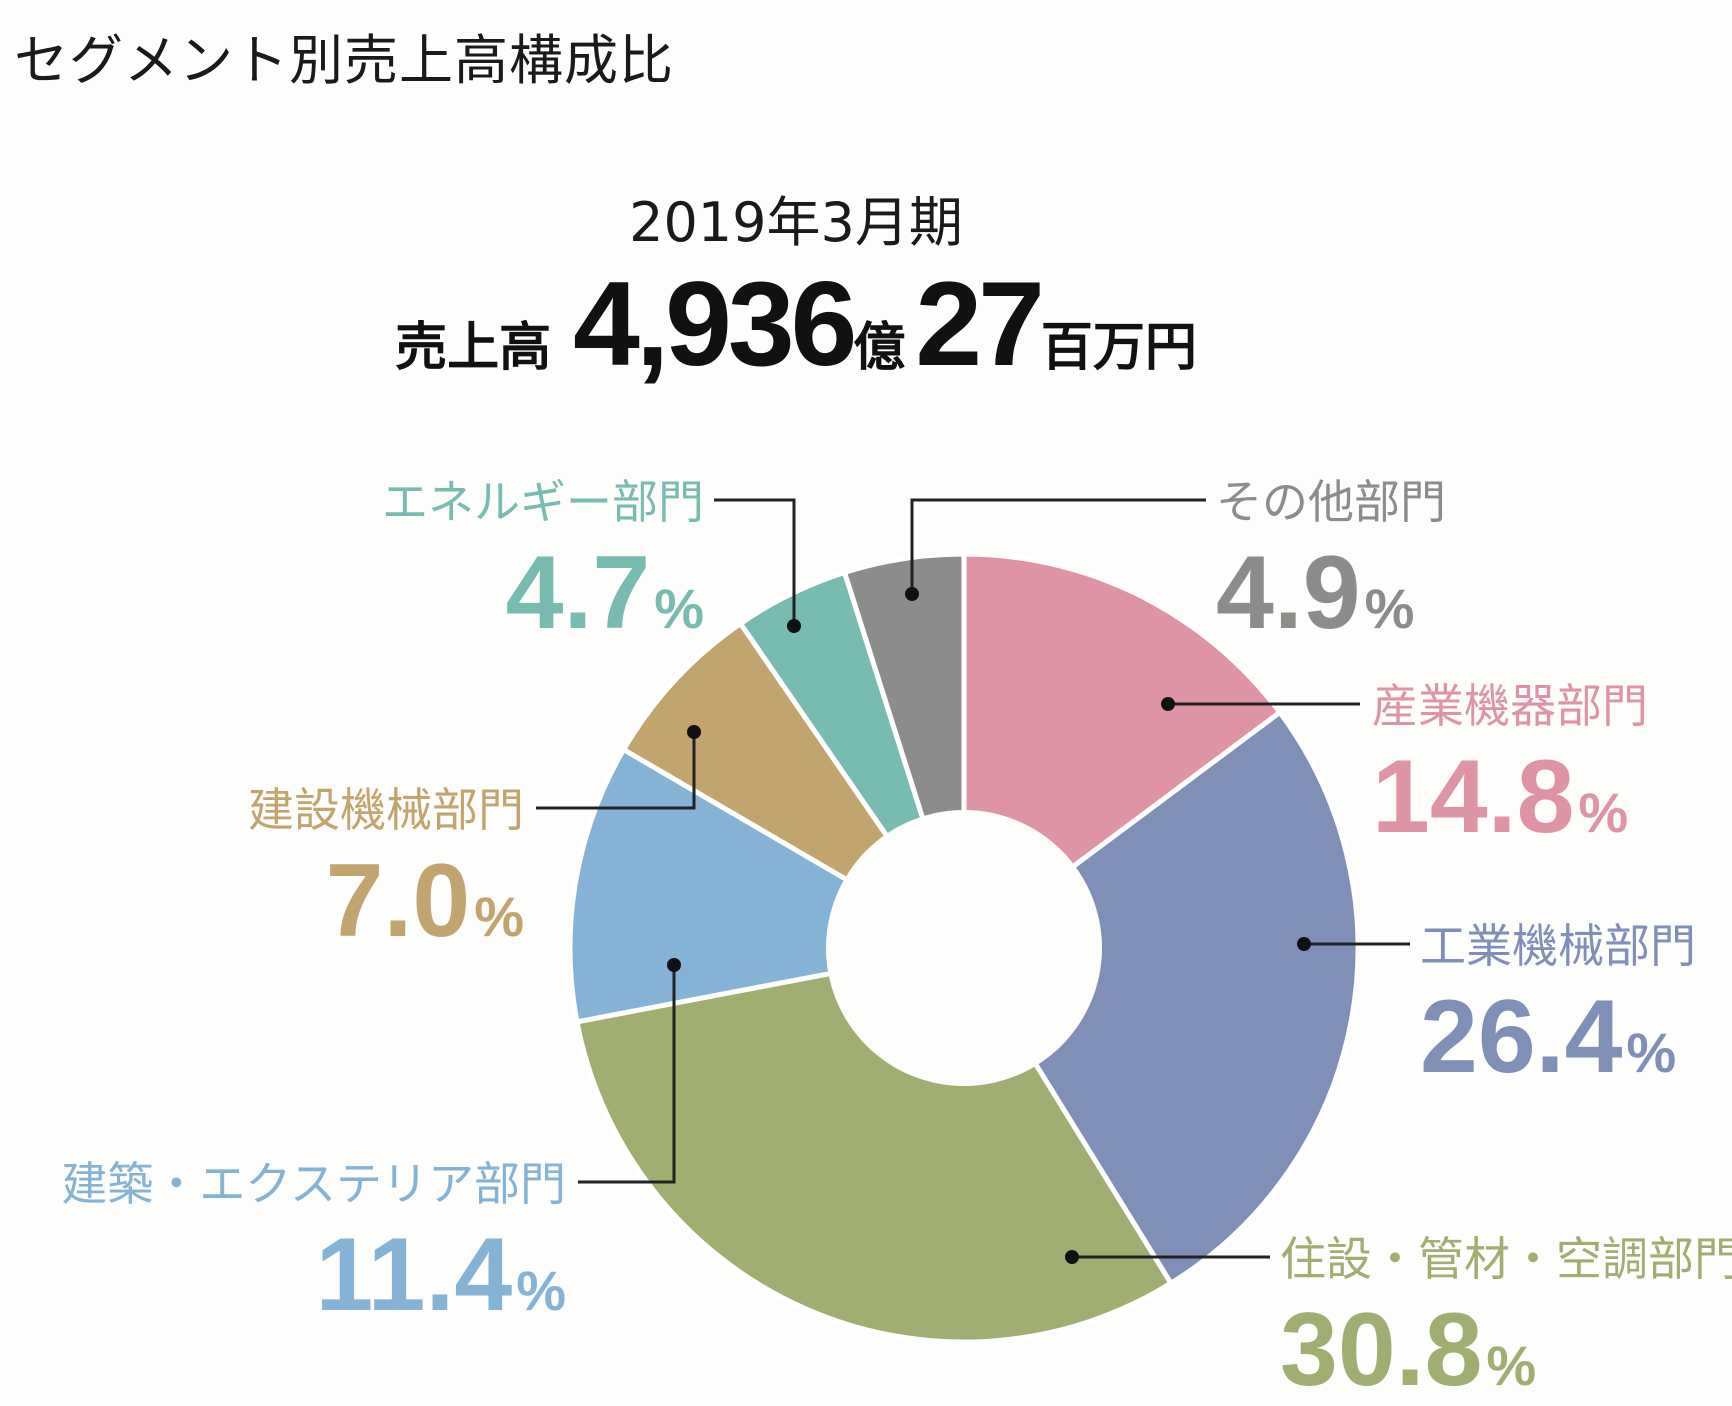  What do you see at coordinates (1558, 946) in the screenshot?
I see `segment-label-2: 工業機械部門` at bounding box center [1558, 946].